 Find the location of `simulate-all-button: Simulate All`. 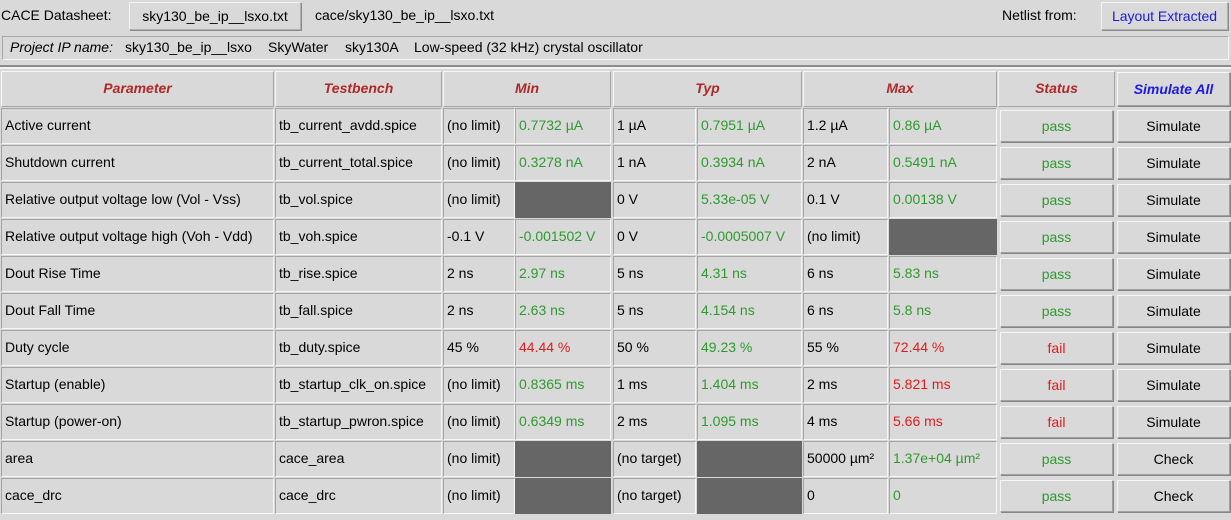

simulate-all-button: Simulate All is located at coordinates (1173, 89).